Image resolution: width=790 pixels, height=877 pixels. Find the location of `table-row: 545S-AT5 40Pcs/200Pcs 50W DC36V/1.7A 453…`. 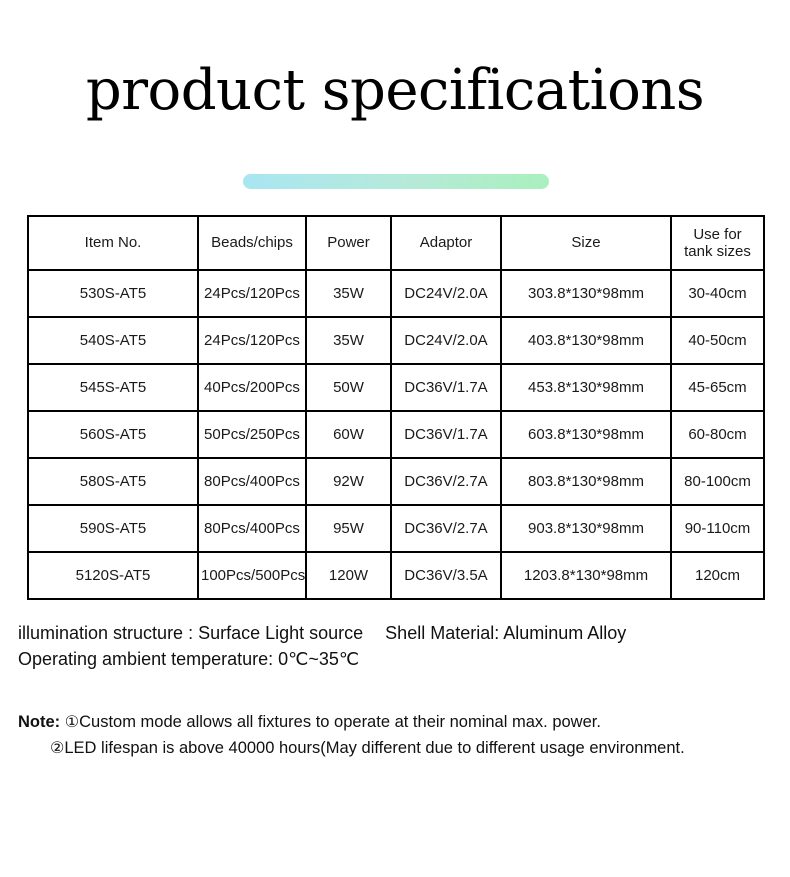

table-row: 545S-AT5 40Pcs/200Pcs 50W DC36V/1.7A 453… is located at coordinates (396, 387).